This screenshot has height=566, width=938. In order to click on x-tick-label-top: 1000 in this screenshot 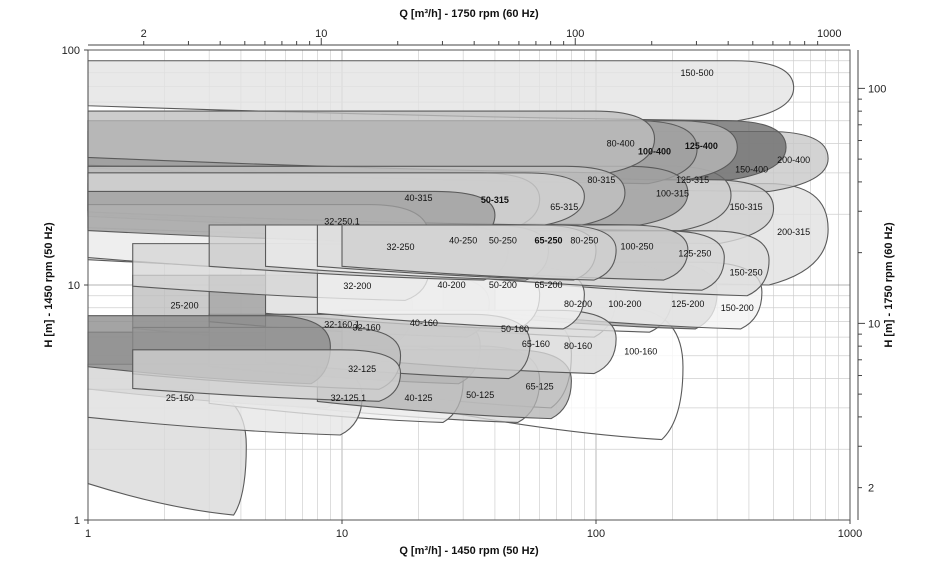, I will do `click(829, 34)`.